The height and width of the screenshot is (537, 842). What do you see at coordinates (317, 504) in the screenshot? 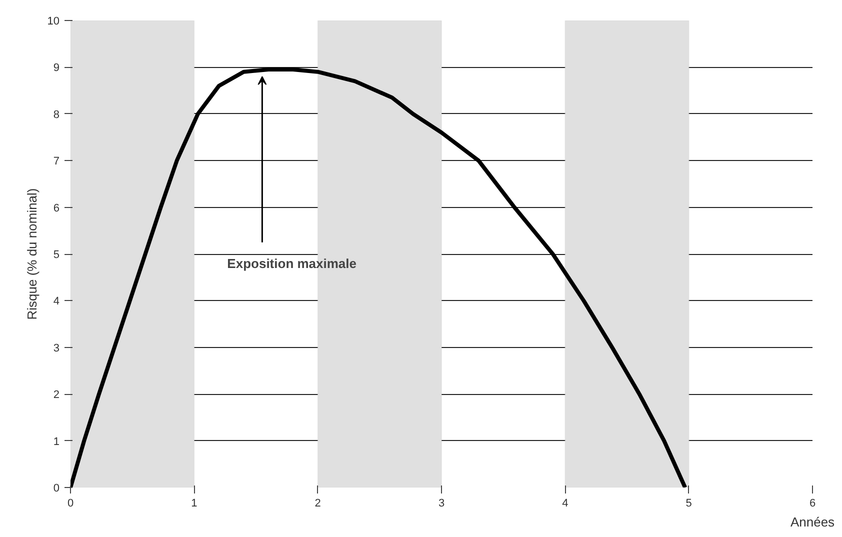
I see `x-tick-label: 2` at bounding box center [317, 504].